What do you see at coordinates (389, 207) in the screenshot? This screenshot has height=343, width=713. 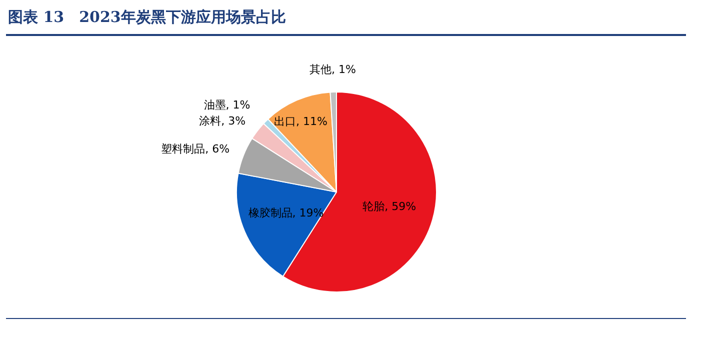 I see `slice-label: 轮胎, 59%` at bounding box center [389, 207].